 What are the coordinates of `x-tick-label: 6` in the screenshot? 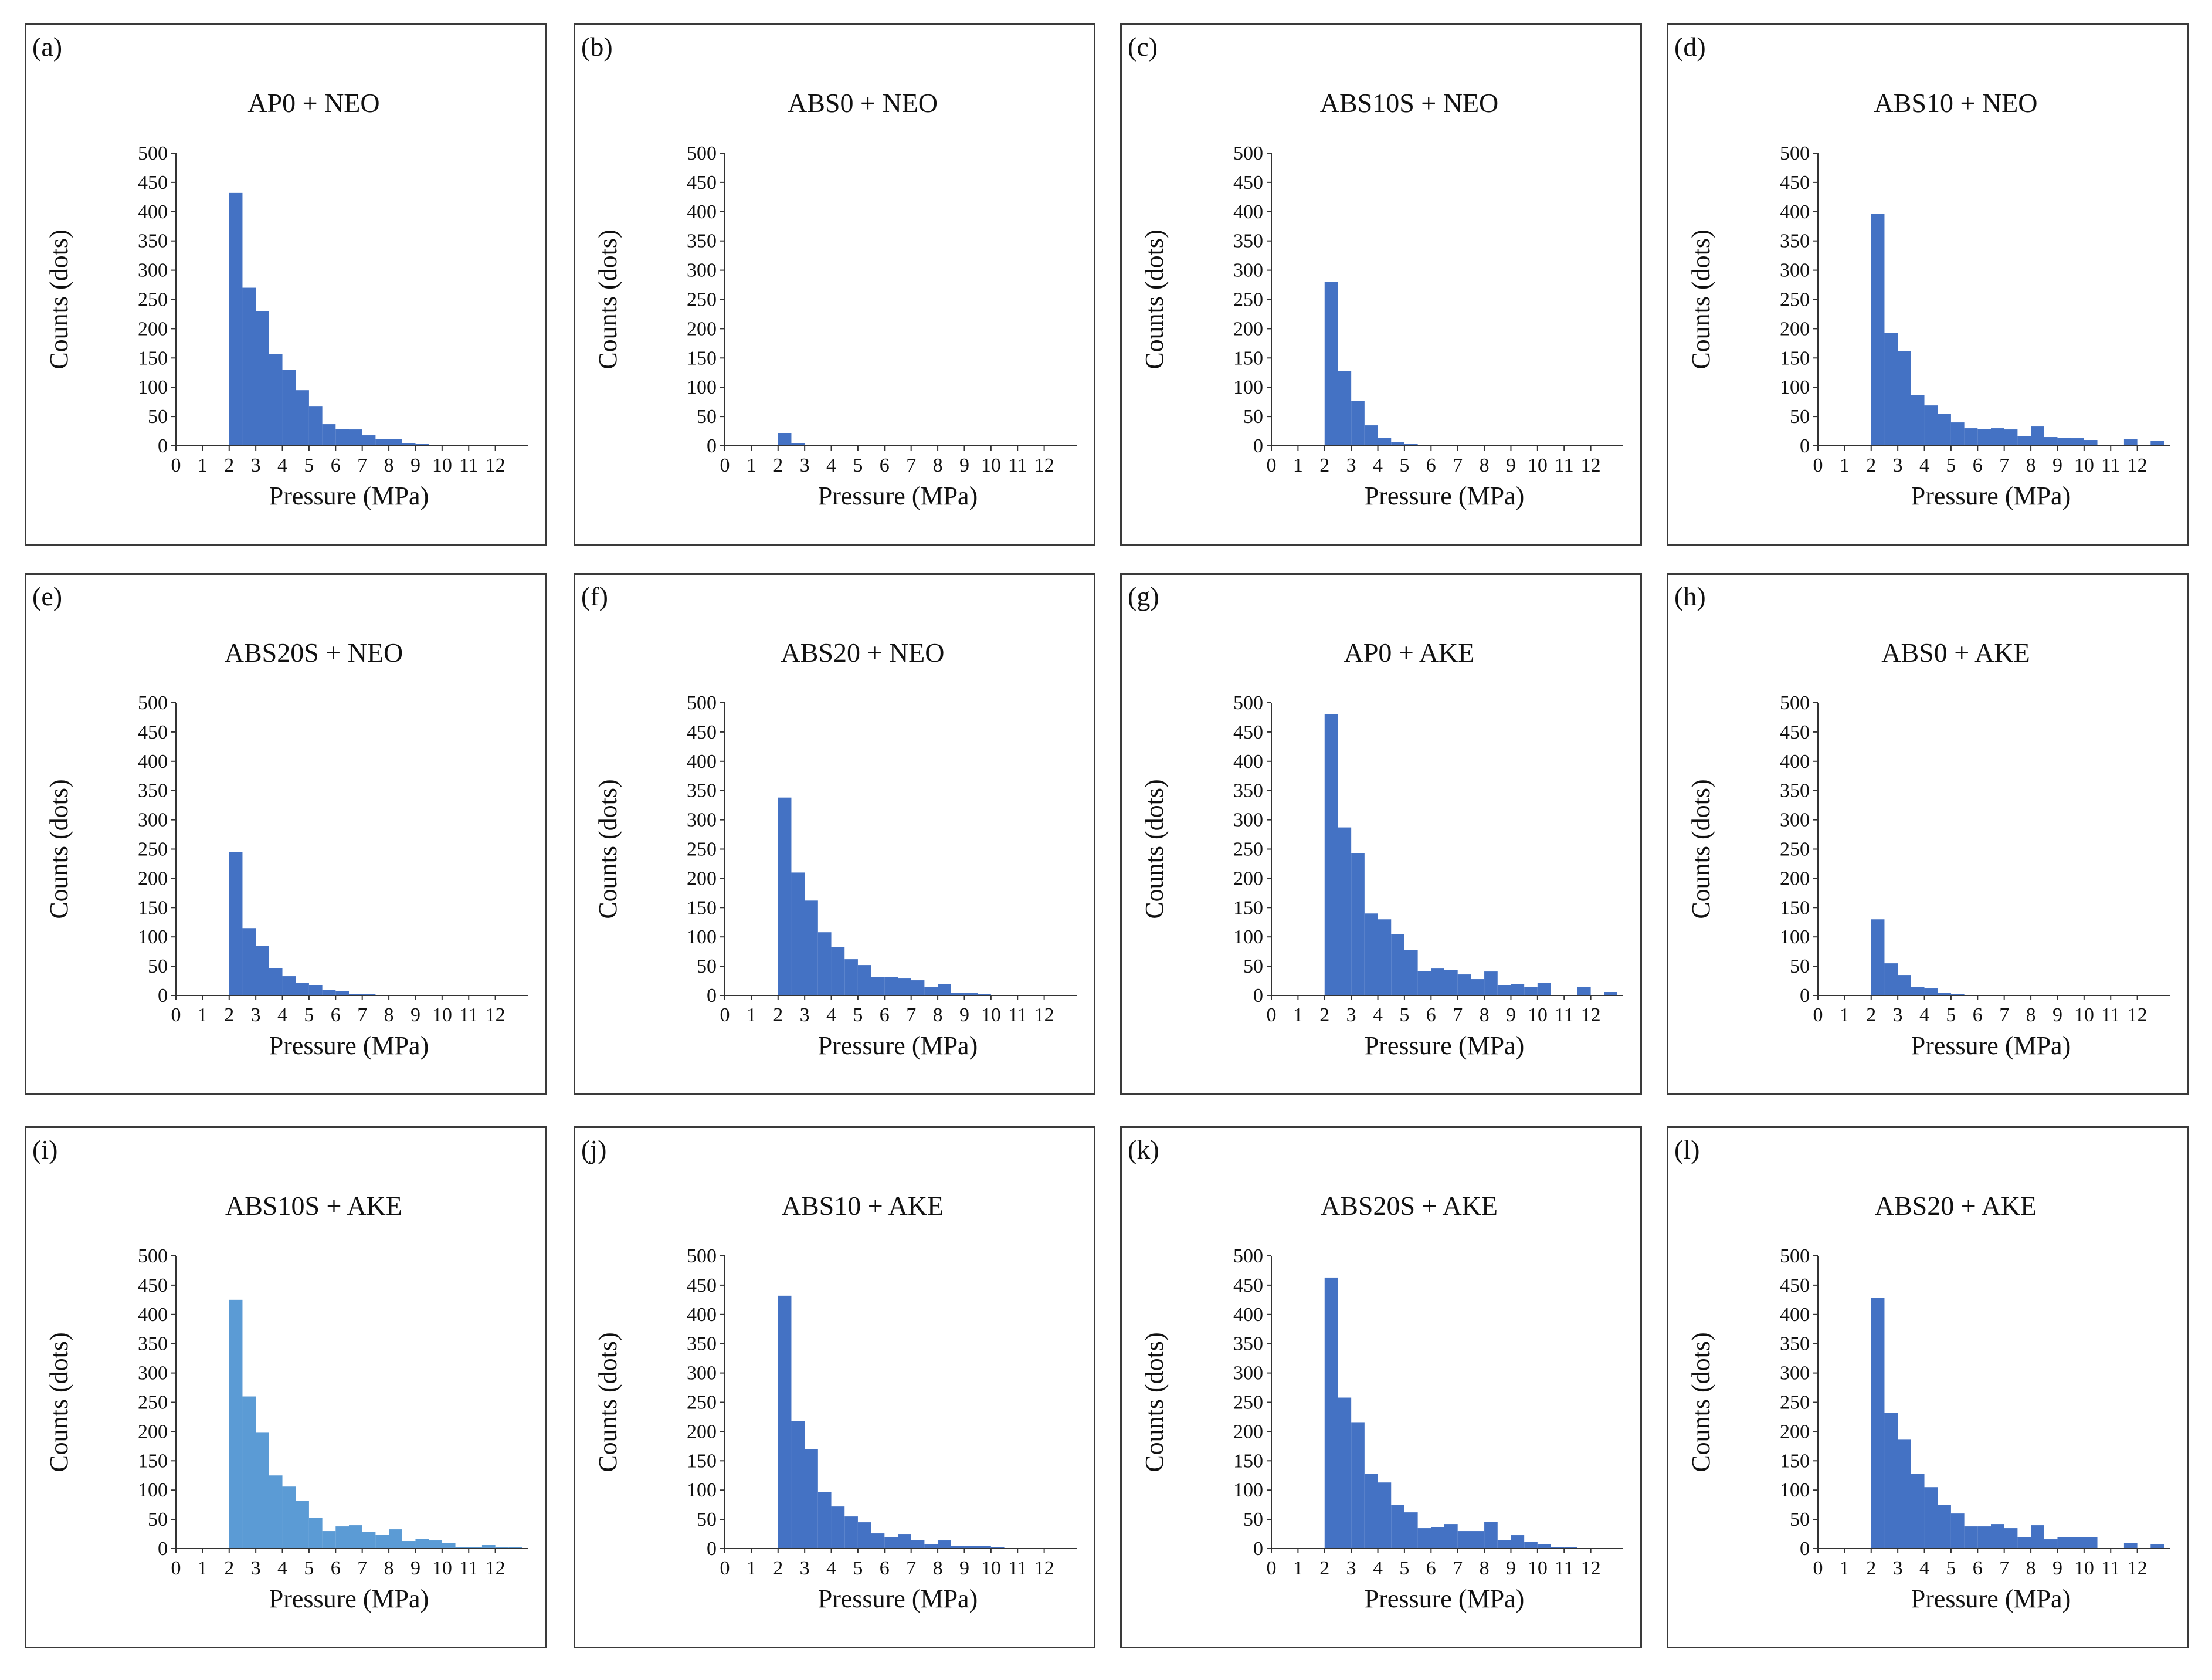 It's located at (1431, 465).